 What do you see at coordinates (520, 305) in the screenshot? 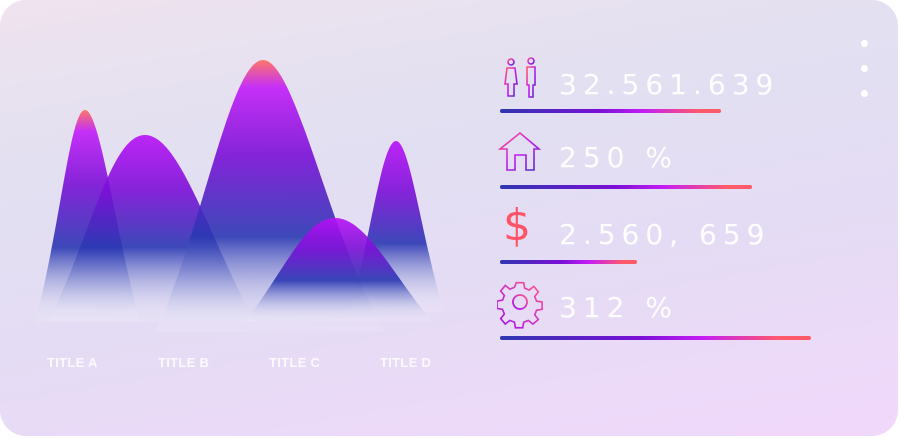
I see `gear-icon` at bounding box center [520, 305].